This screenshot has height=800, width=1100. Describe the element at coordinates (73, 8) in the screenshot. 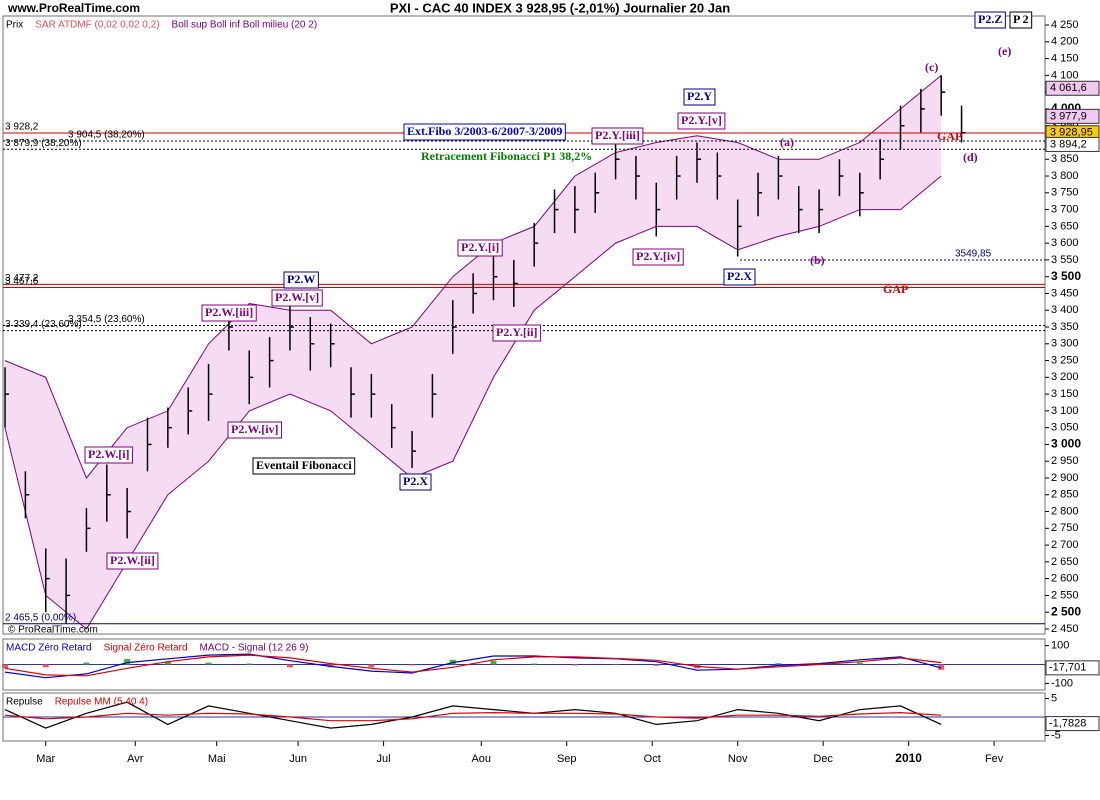

I see `site-name: www.ProRealTime.com` at that location.